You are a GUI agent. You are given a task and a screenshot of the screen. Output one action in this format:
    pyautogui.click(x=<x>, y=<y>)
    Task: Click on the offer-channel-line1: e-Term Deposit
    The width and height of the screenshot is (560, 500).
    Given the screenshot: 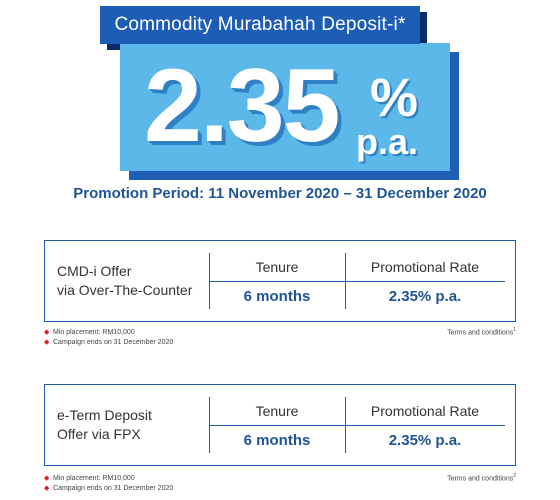 What is the action you would take?
    pyautogui.click(x=104, y=415)
    